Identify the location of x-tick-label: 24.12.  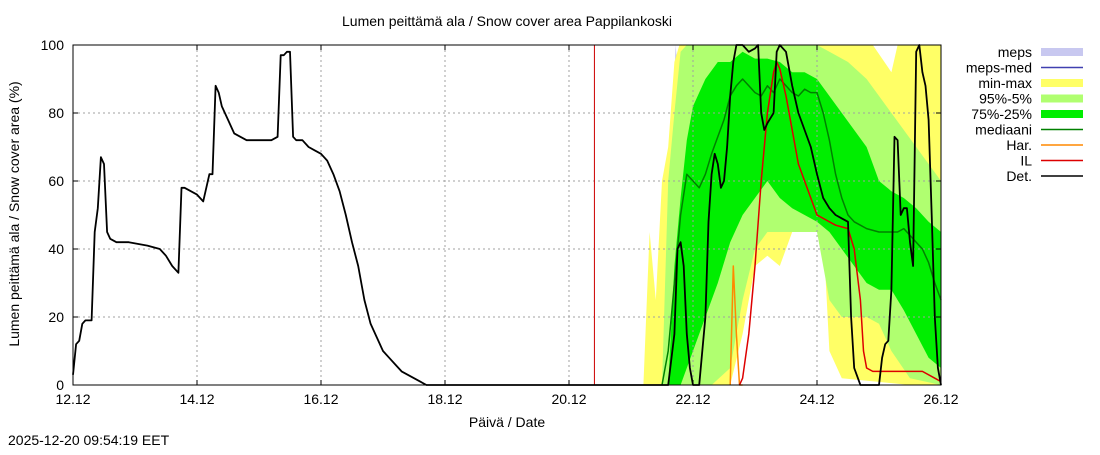
(816, 399).